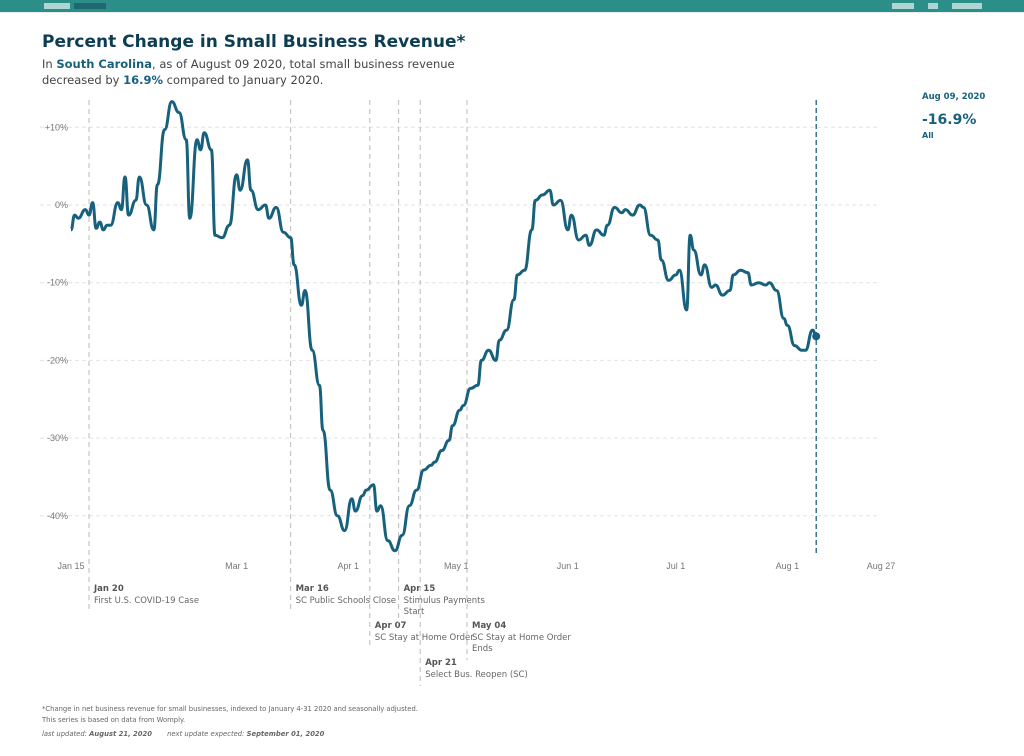 The width and height of the screenshot is (1024, 756). What do you see at coordinates (420, 589) in the screenshot?
I see `event-date: Apr 15` at bounding box center [420, 589].